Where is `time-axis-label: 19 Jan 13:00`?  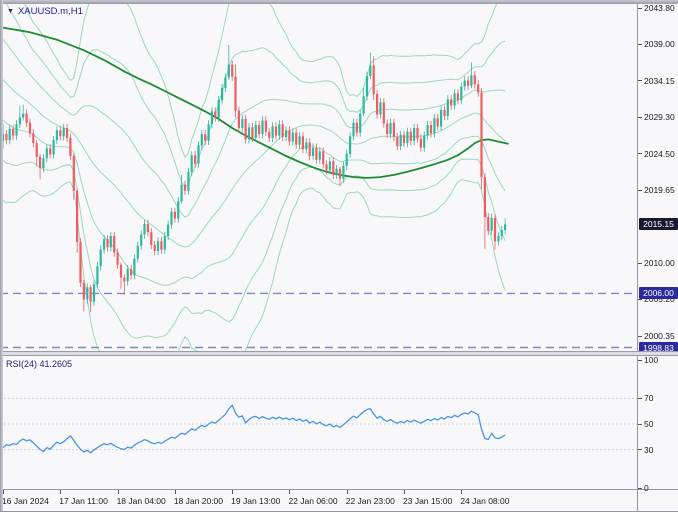 time-axis-label: 19 Jan 13:00 is located at coordinates (256, 501).